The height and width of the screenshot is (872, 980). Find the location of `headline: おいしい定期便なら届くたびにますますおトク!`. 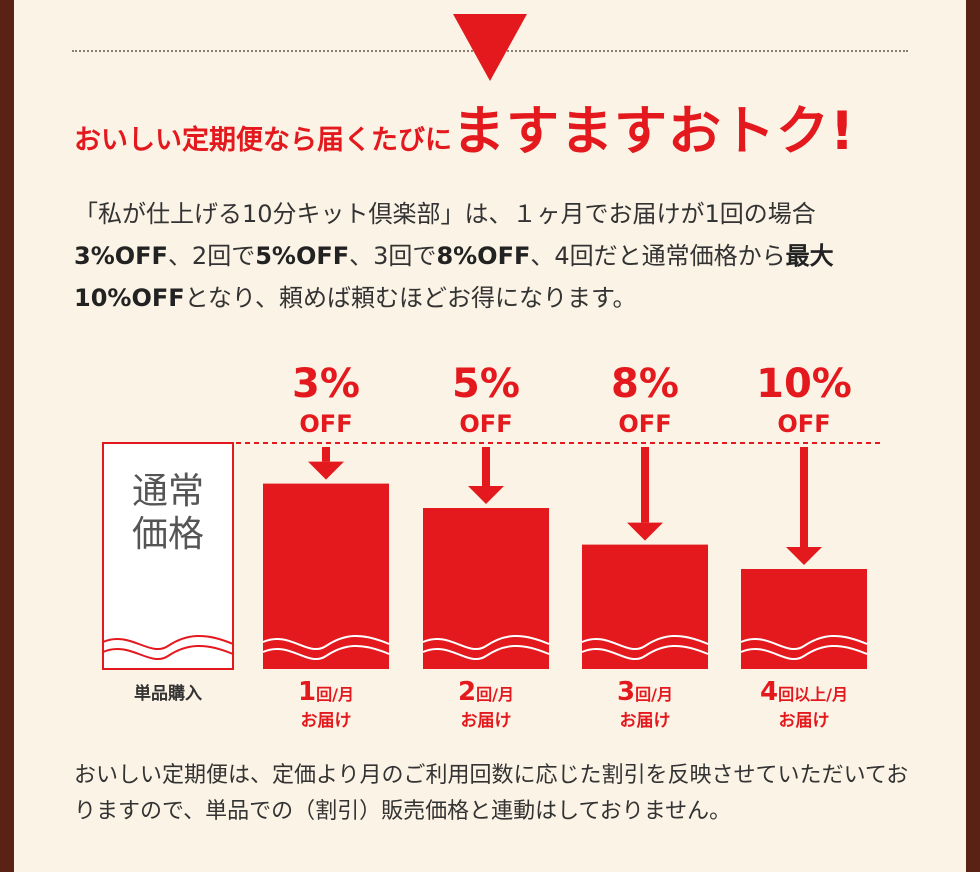

headline: おいしい定期便なら届くたびにますますおトク! is located at coordinates (464, 131).